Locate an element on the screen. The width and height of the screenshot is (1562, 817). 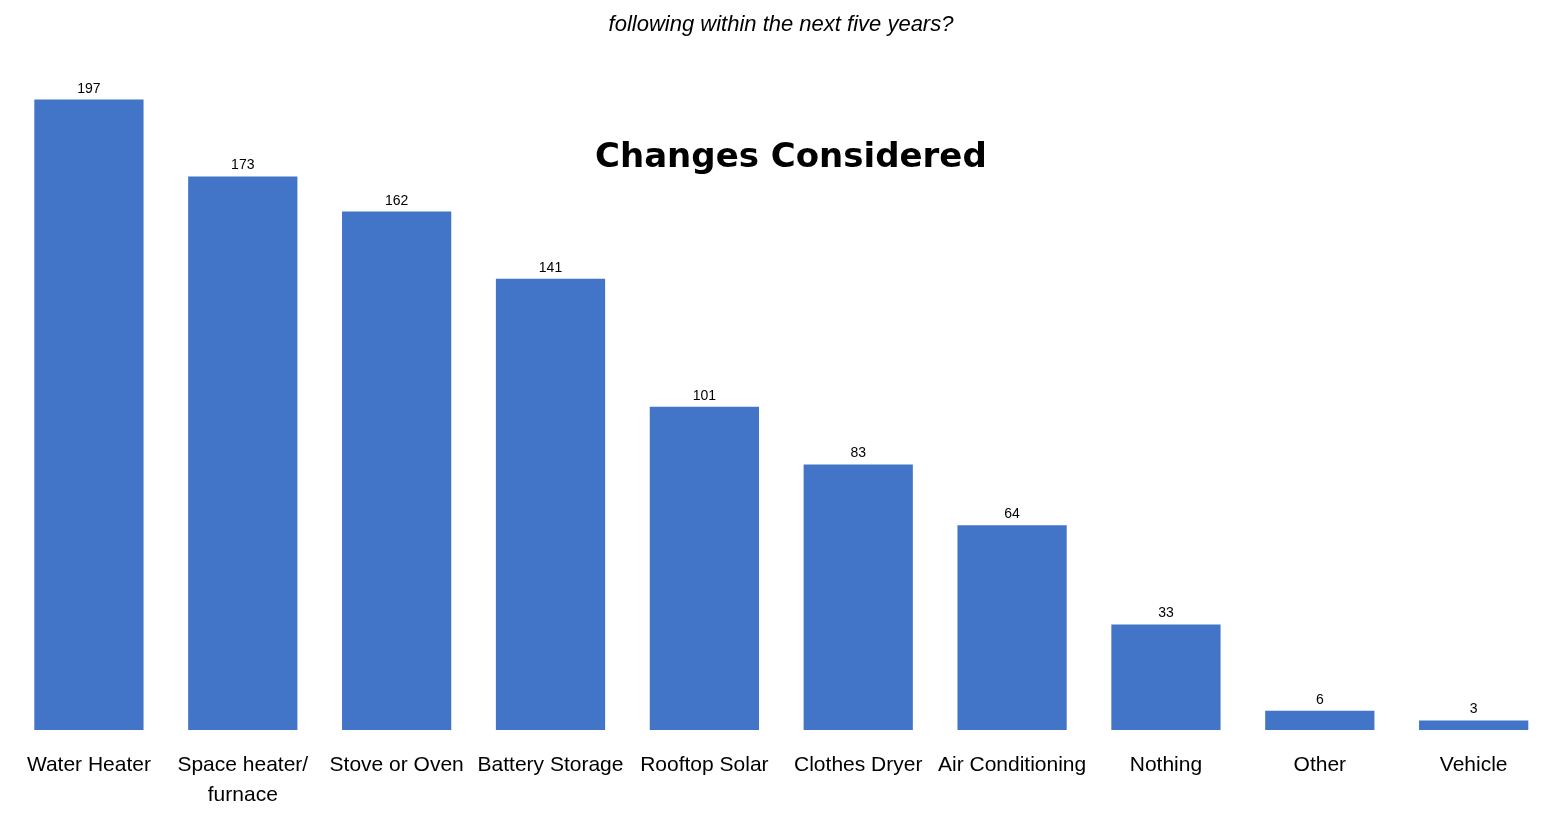
x-tick-label: Battery Storage is located at coordinates (550, 763).